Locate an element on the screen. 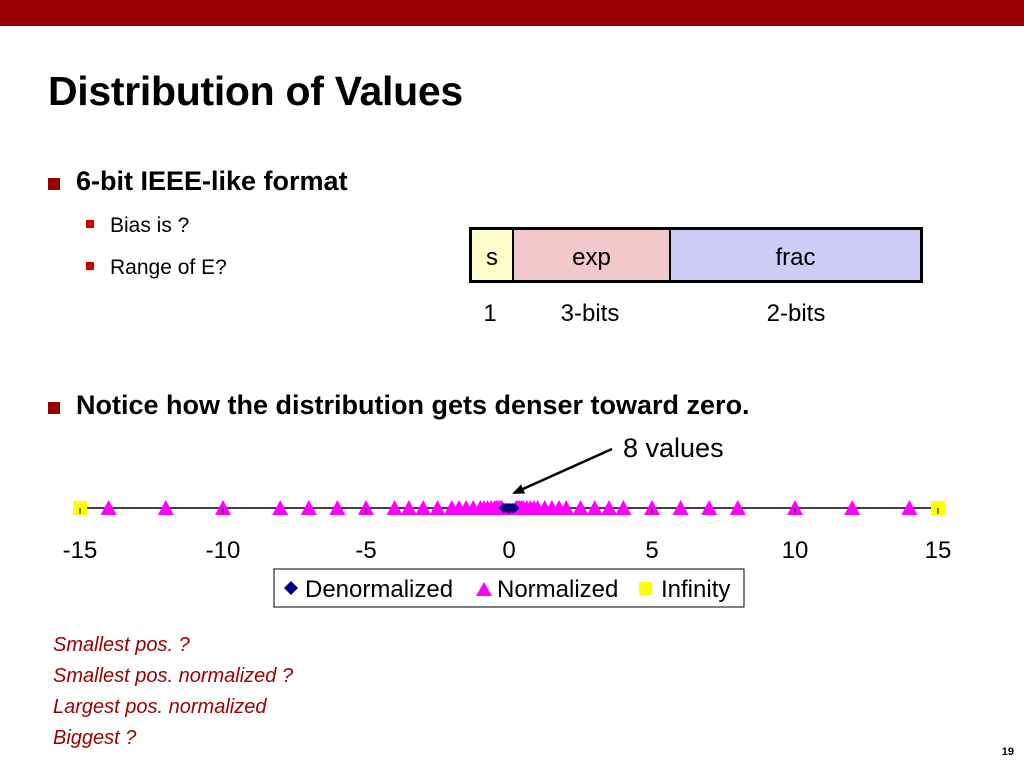 The image size is (1024, 768). x-tick-label: -15 is located at coordinates (80, 550).